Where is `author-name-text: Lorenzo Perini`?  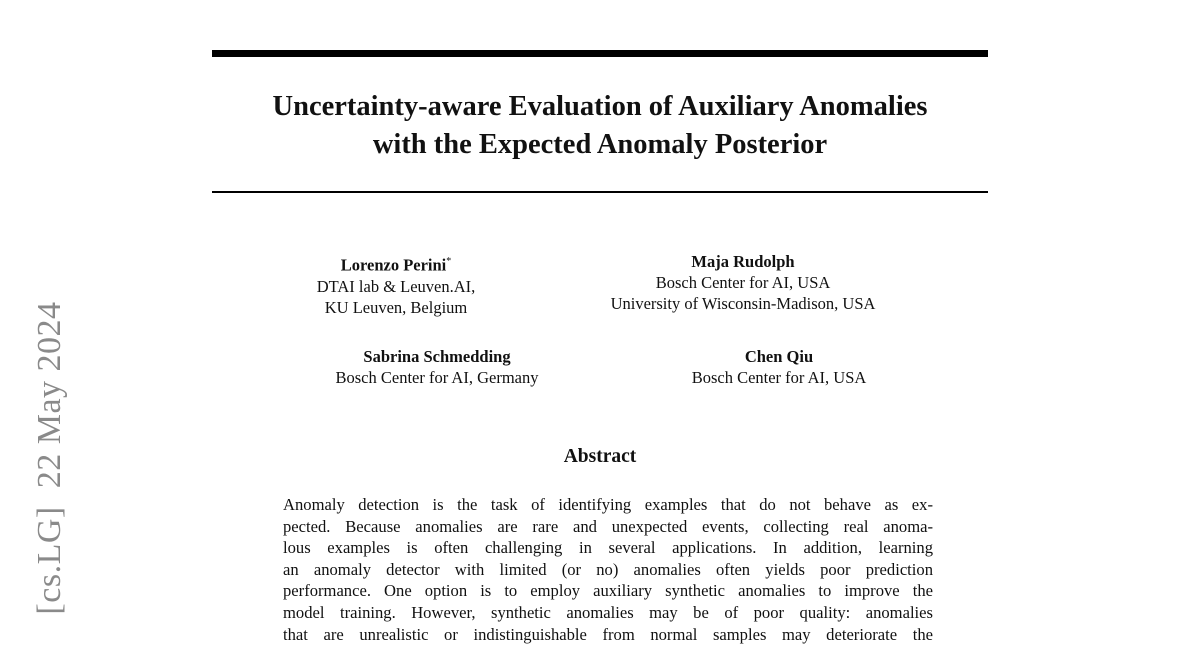 author-name-text: Lorenzo Perini is located at coordinates (393, 265).